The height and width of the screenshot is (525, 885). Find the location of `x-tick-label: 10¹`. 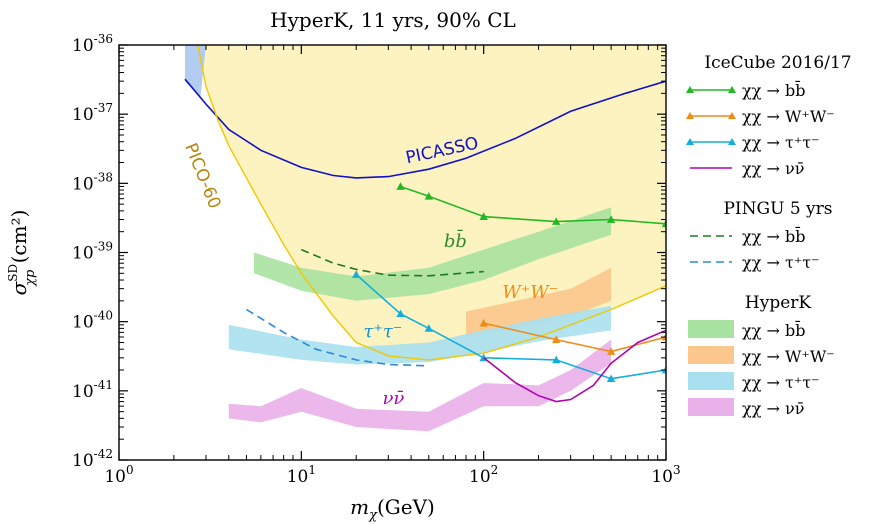

x-tick-label: 10¹ is located at coordinates (301, 475).